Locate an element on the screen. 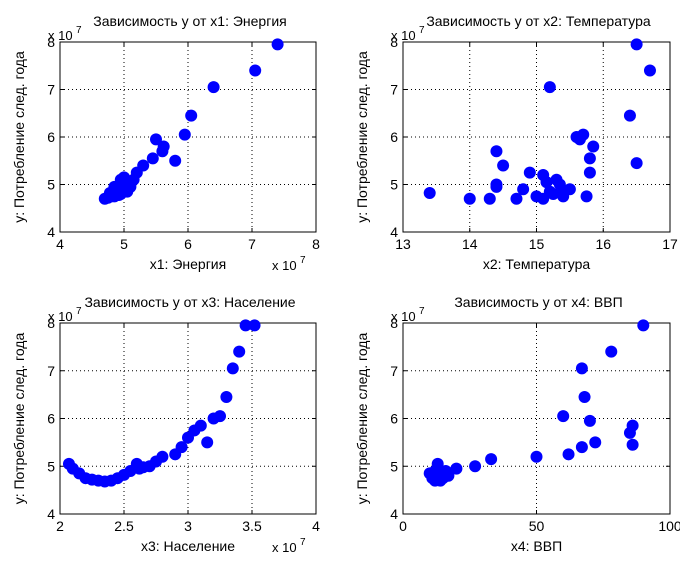 The height and width of the screenshot is (567, 680). x-tick-label: 7 is located at coordinates (252, 244).